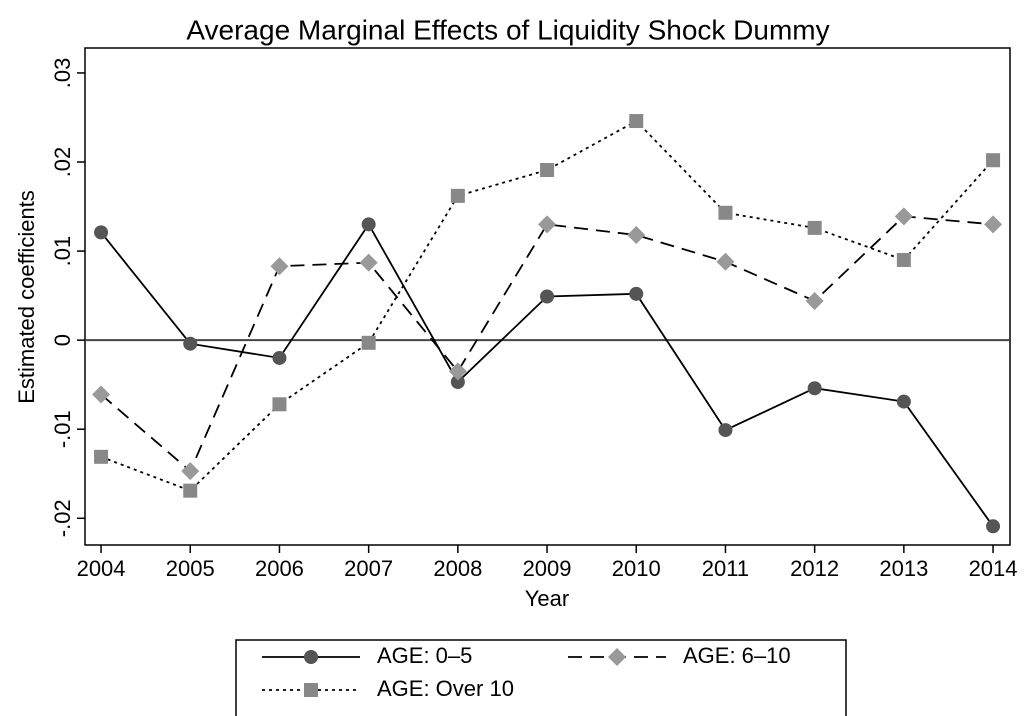 This screenshot has height=716, width=1028. I want to click on x-tick-label: 2012, so click(814, 568).